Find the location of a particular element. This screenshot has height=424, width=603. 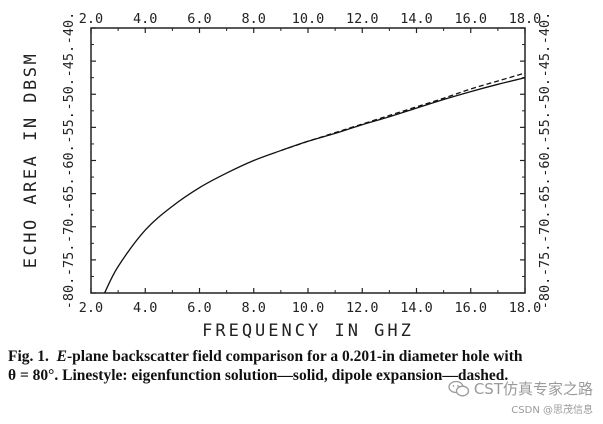

x-axis-label: FREQUENCY IN GHZ is located at coordinates (308, 331).